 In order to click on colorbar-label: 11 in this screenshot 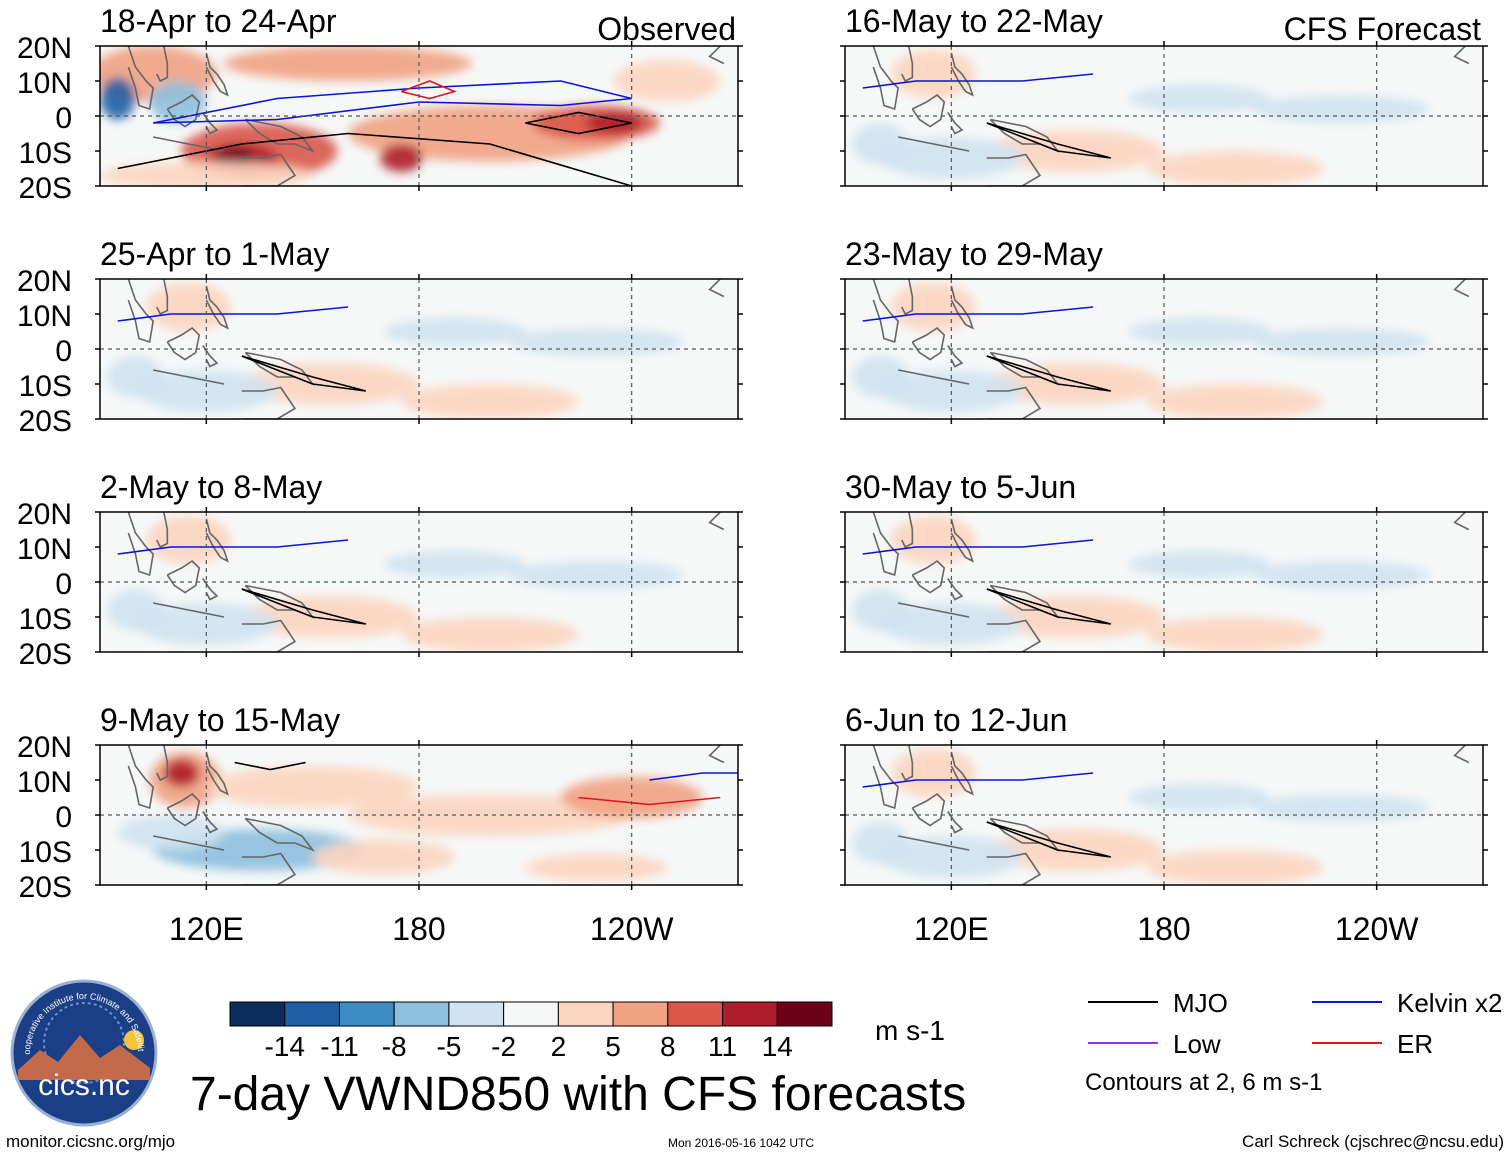, I will do `click(722, 1046)`.